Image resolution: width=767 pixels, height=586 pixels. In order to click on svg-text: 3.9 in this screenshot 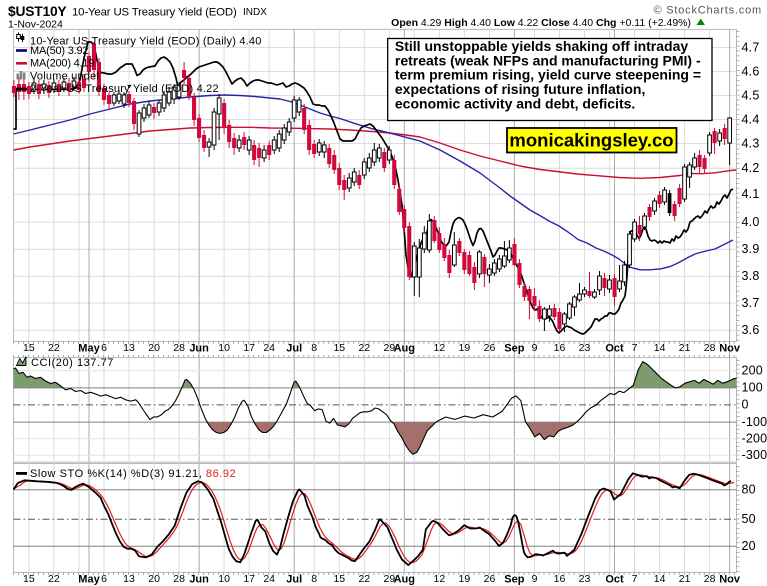, I will do `click(751, 249)`.